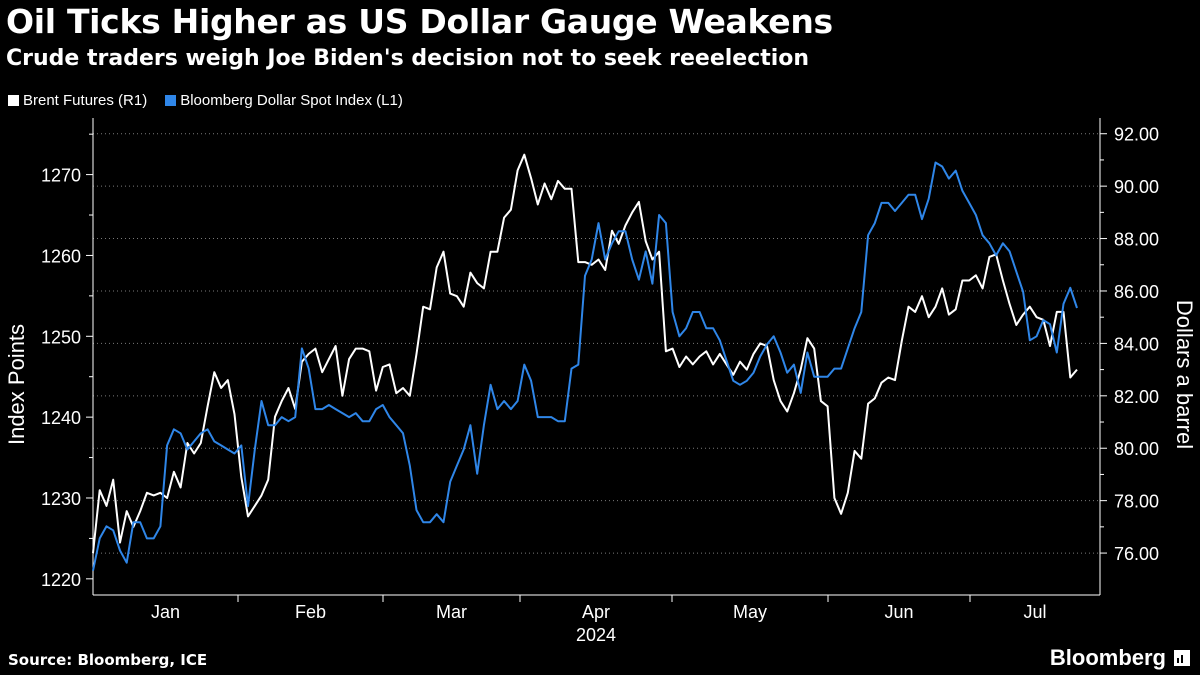  Describe the element at coordinates (291, 100) in the screenshot. I see `legend-label-dollar: Bloomberg Dollar Spot Index (L1)` at that location.